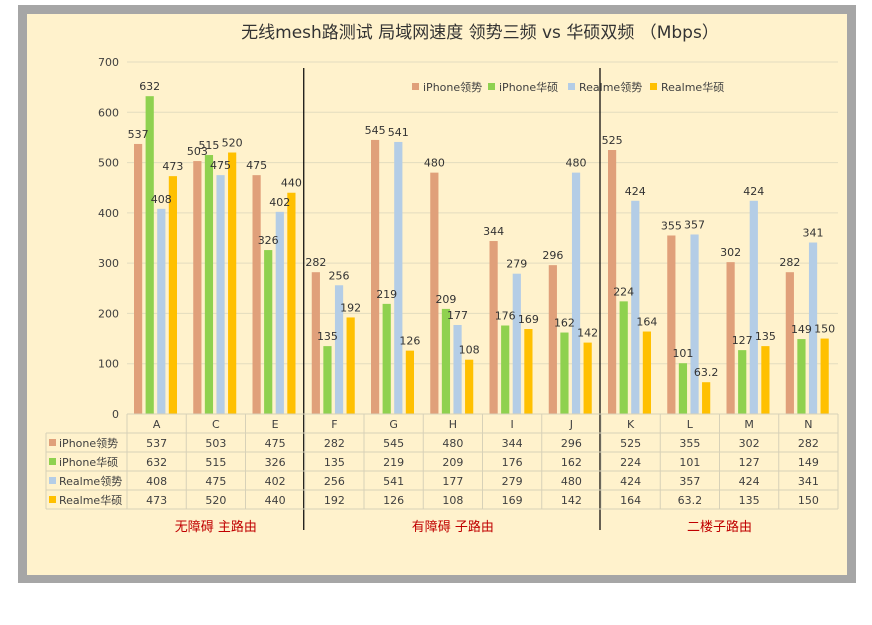  Describe the element at coordinates (801, 329) in the screenshot. I see `data-label: 149` at that location.